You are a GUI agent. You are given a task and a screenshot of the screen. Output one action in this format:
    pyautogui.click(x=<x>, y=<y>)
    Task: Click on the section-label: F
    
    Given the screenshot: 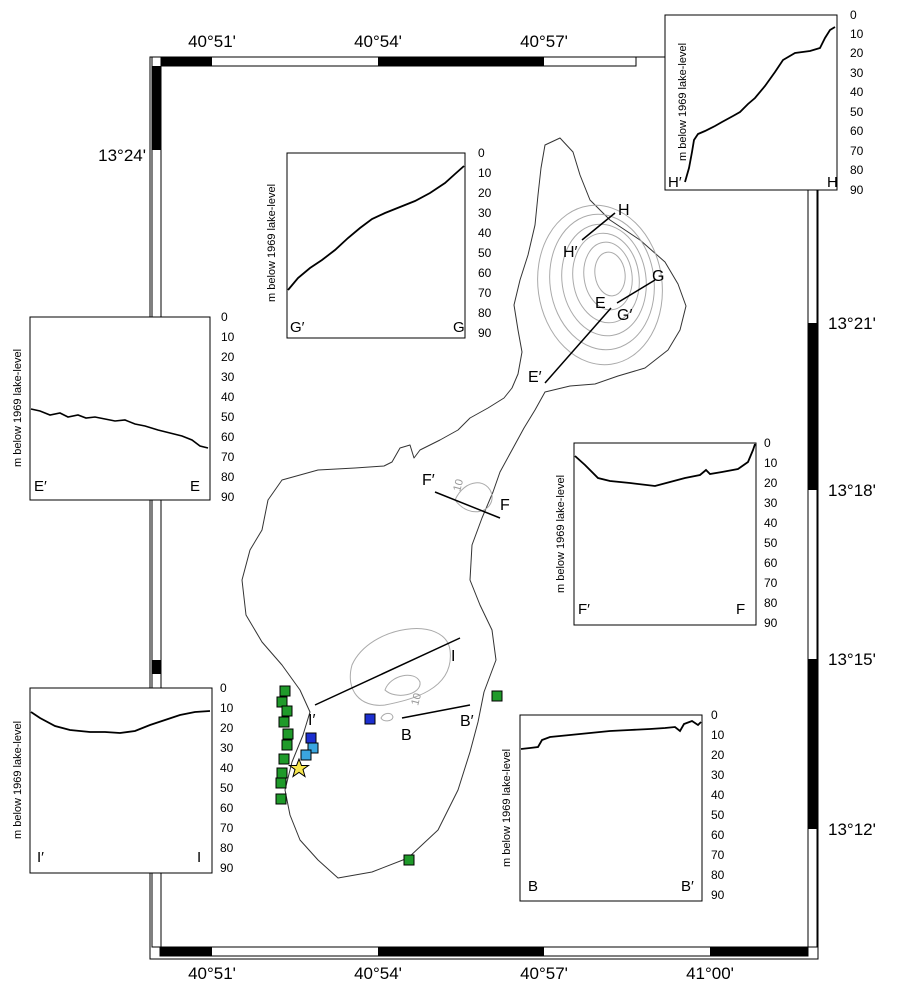 What is the action you would take?
    pyautogui.click(x=505, y=505)
    